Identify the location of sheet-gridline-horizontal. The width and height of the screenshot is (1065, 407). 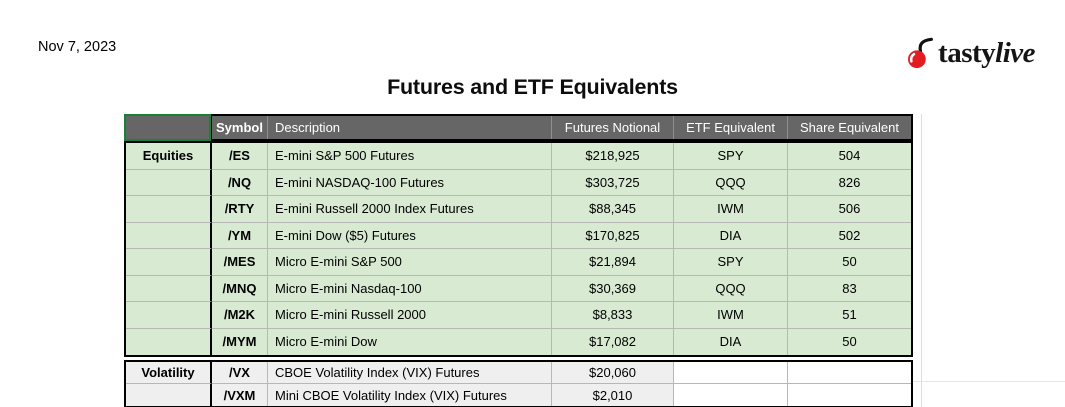
(989, 381).